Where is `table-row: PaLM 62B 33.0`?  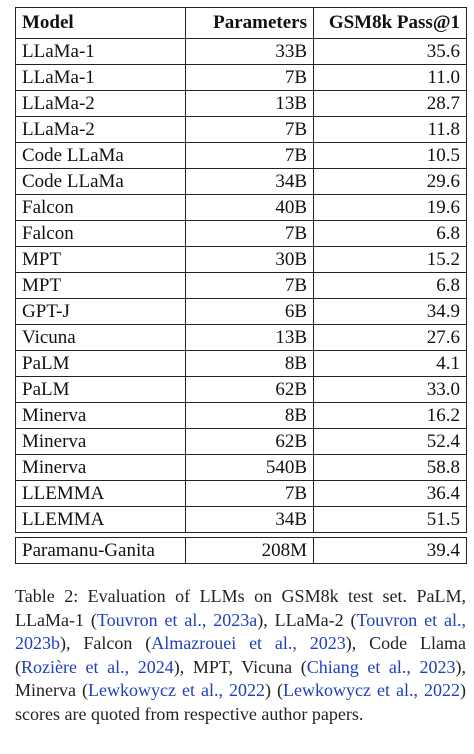 table-row: PaLM 62B 33.0 is located at coordinates (241, 389).